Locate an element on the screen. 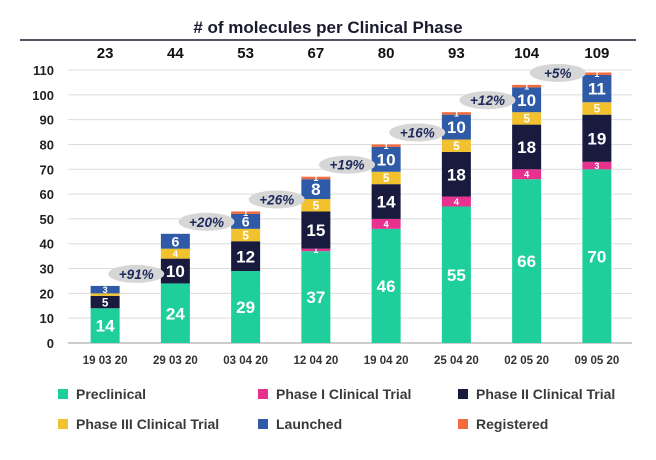 This screenshot has width=656, height=460. legend-item-phase1: Phase I Clinical Trial is located at coordinates (334, 394).